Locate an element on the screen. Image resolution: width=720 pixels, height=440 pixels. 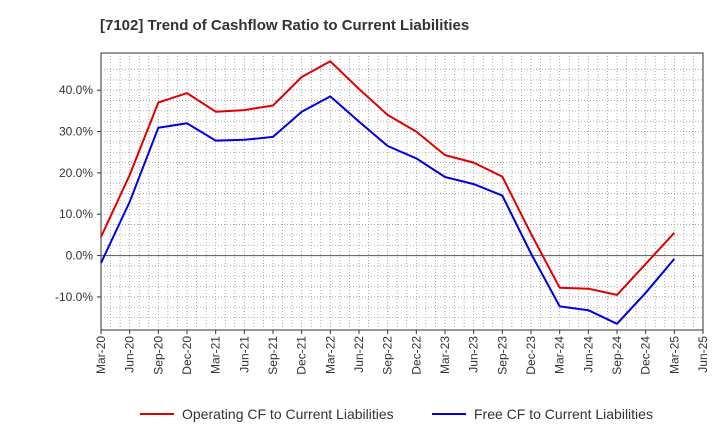
y-tick-label: 40.0% is located at coordinates (76, 90).